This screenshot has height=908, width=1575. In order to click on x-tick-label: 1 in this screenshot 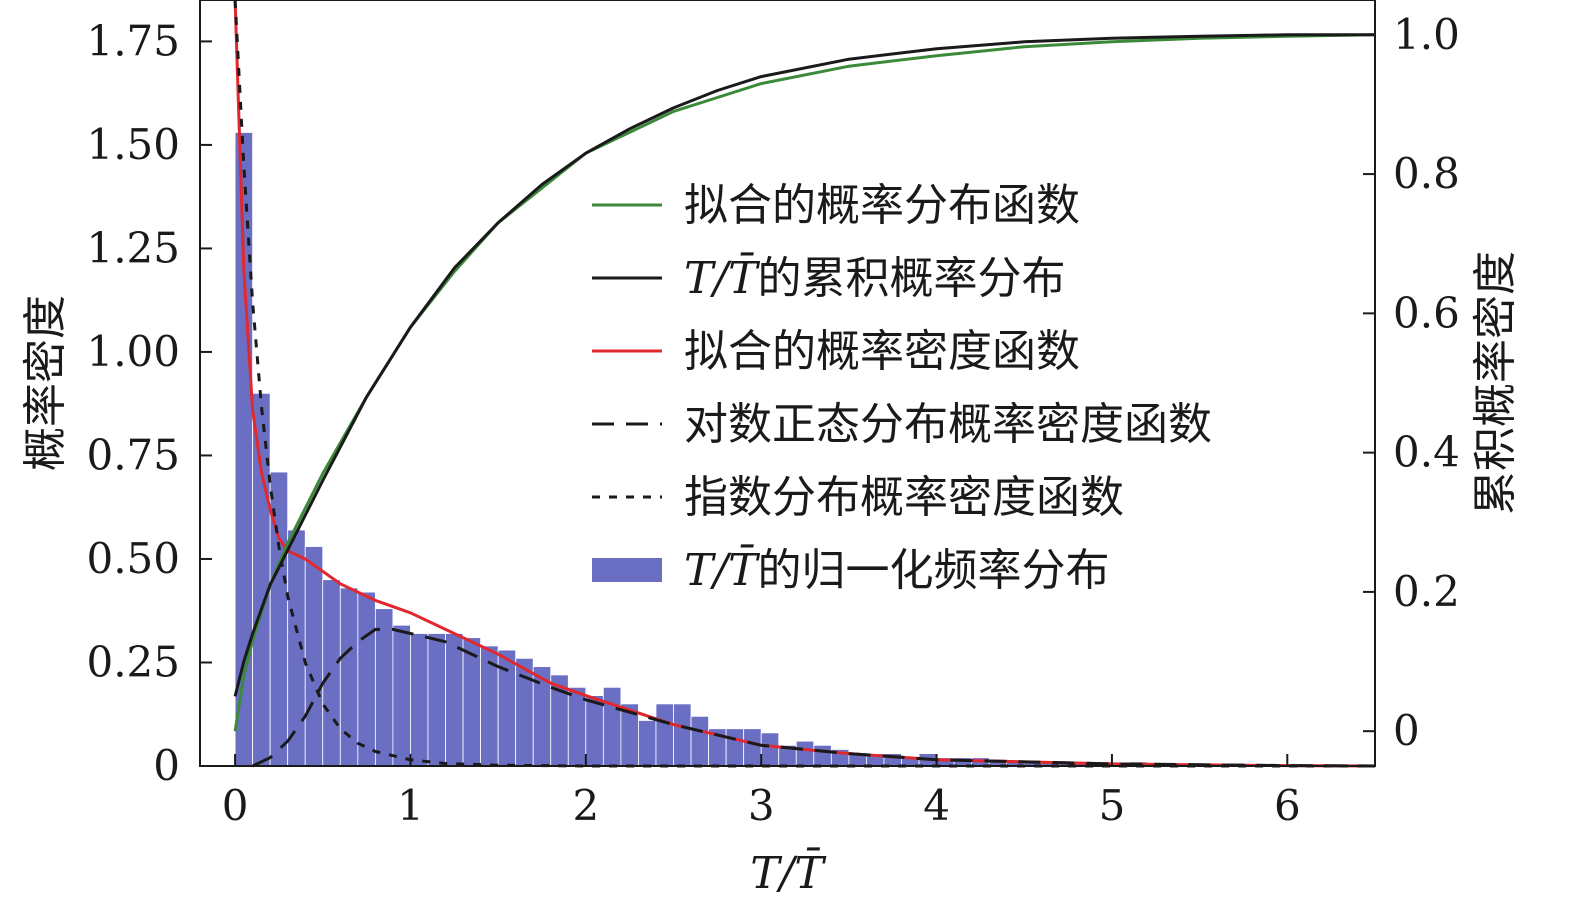, I will do `click(410, 805)`.